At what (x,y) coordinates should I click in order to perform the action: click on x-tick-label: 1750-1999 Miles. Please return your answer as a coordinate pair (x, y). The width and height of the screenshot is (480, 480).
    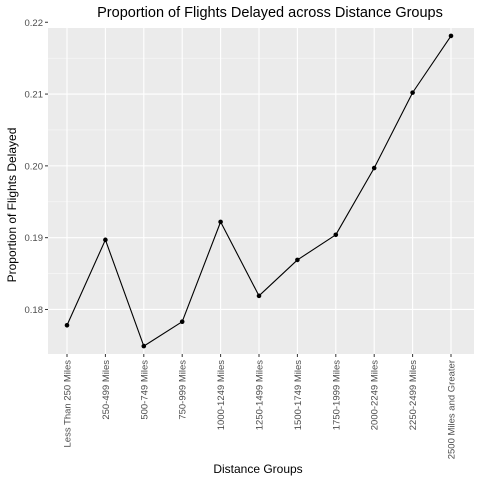
    Looking at the image, I should click on (336, 395).